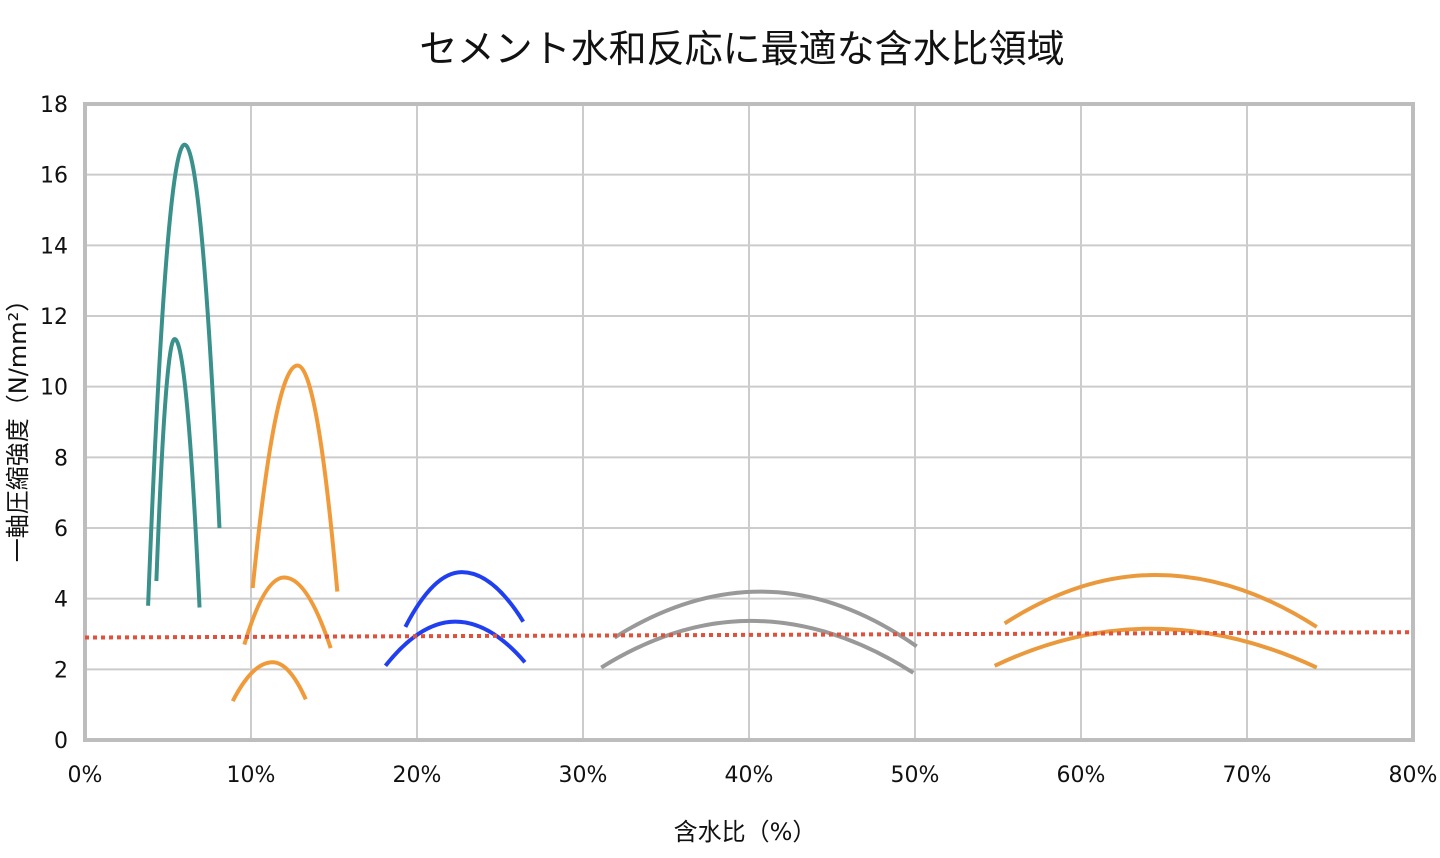 The image size is (1440, 858). I want to click on x-tick-label: 30%, so click(583, 775).